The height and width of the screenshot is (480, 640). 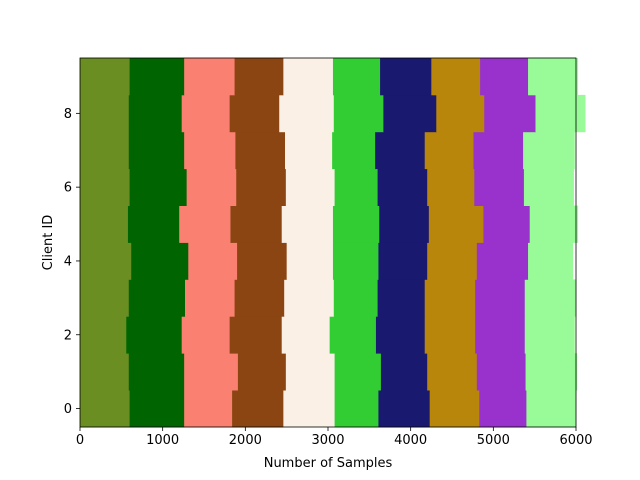 I want to click on x-tick-label: 3000, so click(x=327, y=440).